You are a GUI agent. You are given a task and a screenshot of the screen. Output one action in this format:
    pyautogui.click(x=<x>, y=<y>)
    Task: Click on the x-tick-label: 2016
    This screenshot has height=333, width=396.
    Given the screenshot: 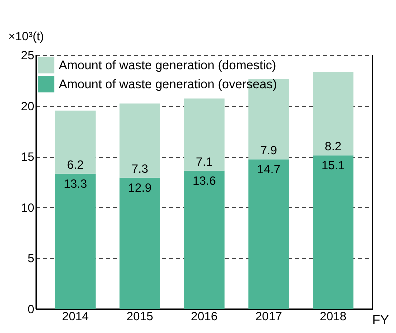 What is the action you would take?
    pyautogui.click(x=204, y=317)
    